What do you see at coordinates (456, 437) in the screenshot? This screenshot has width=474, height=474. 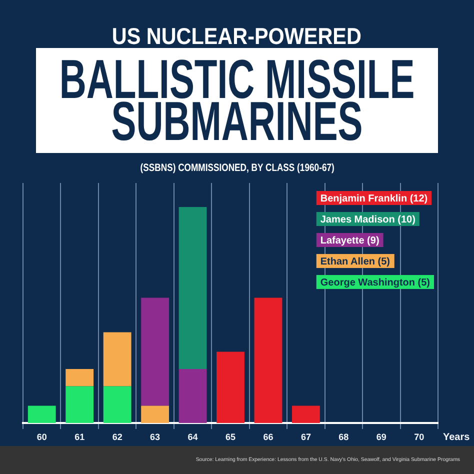 I see `x-axis-title: Years` at bounding box center [456, 437].